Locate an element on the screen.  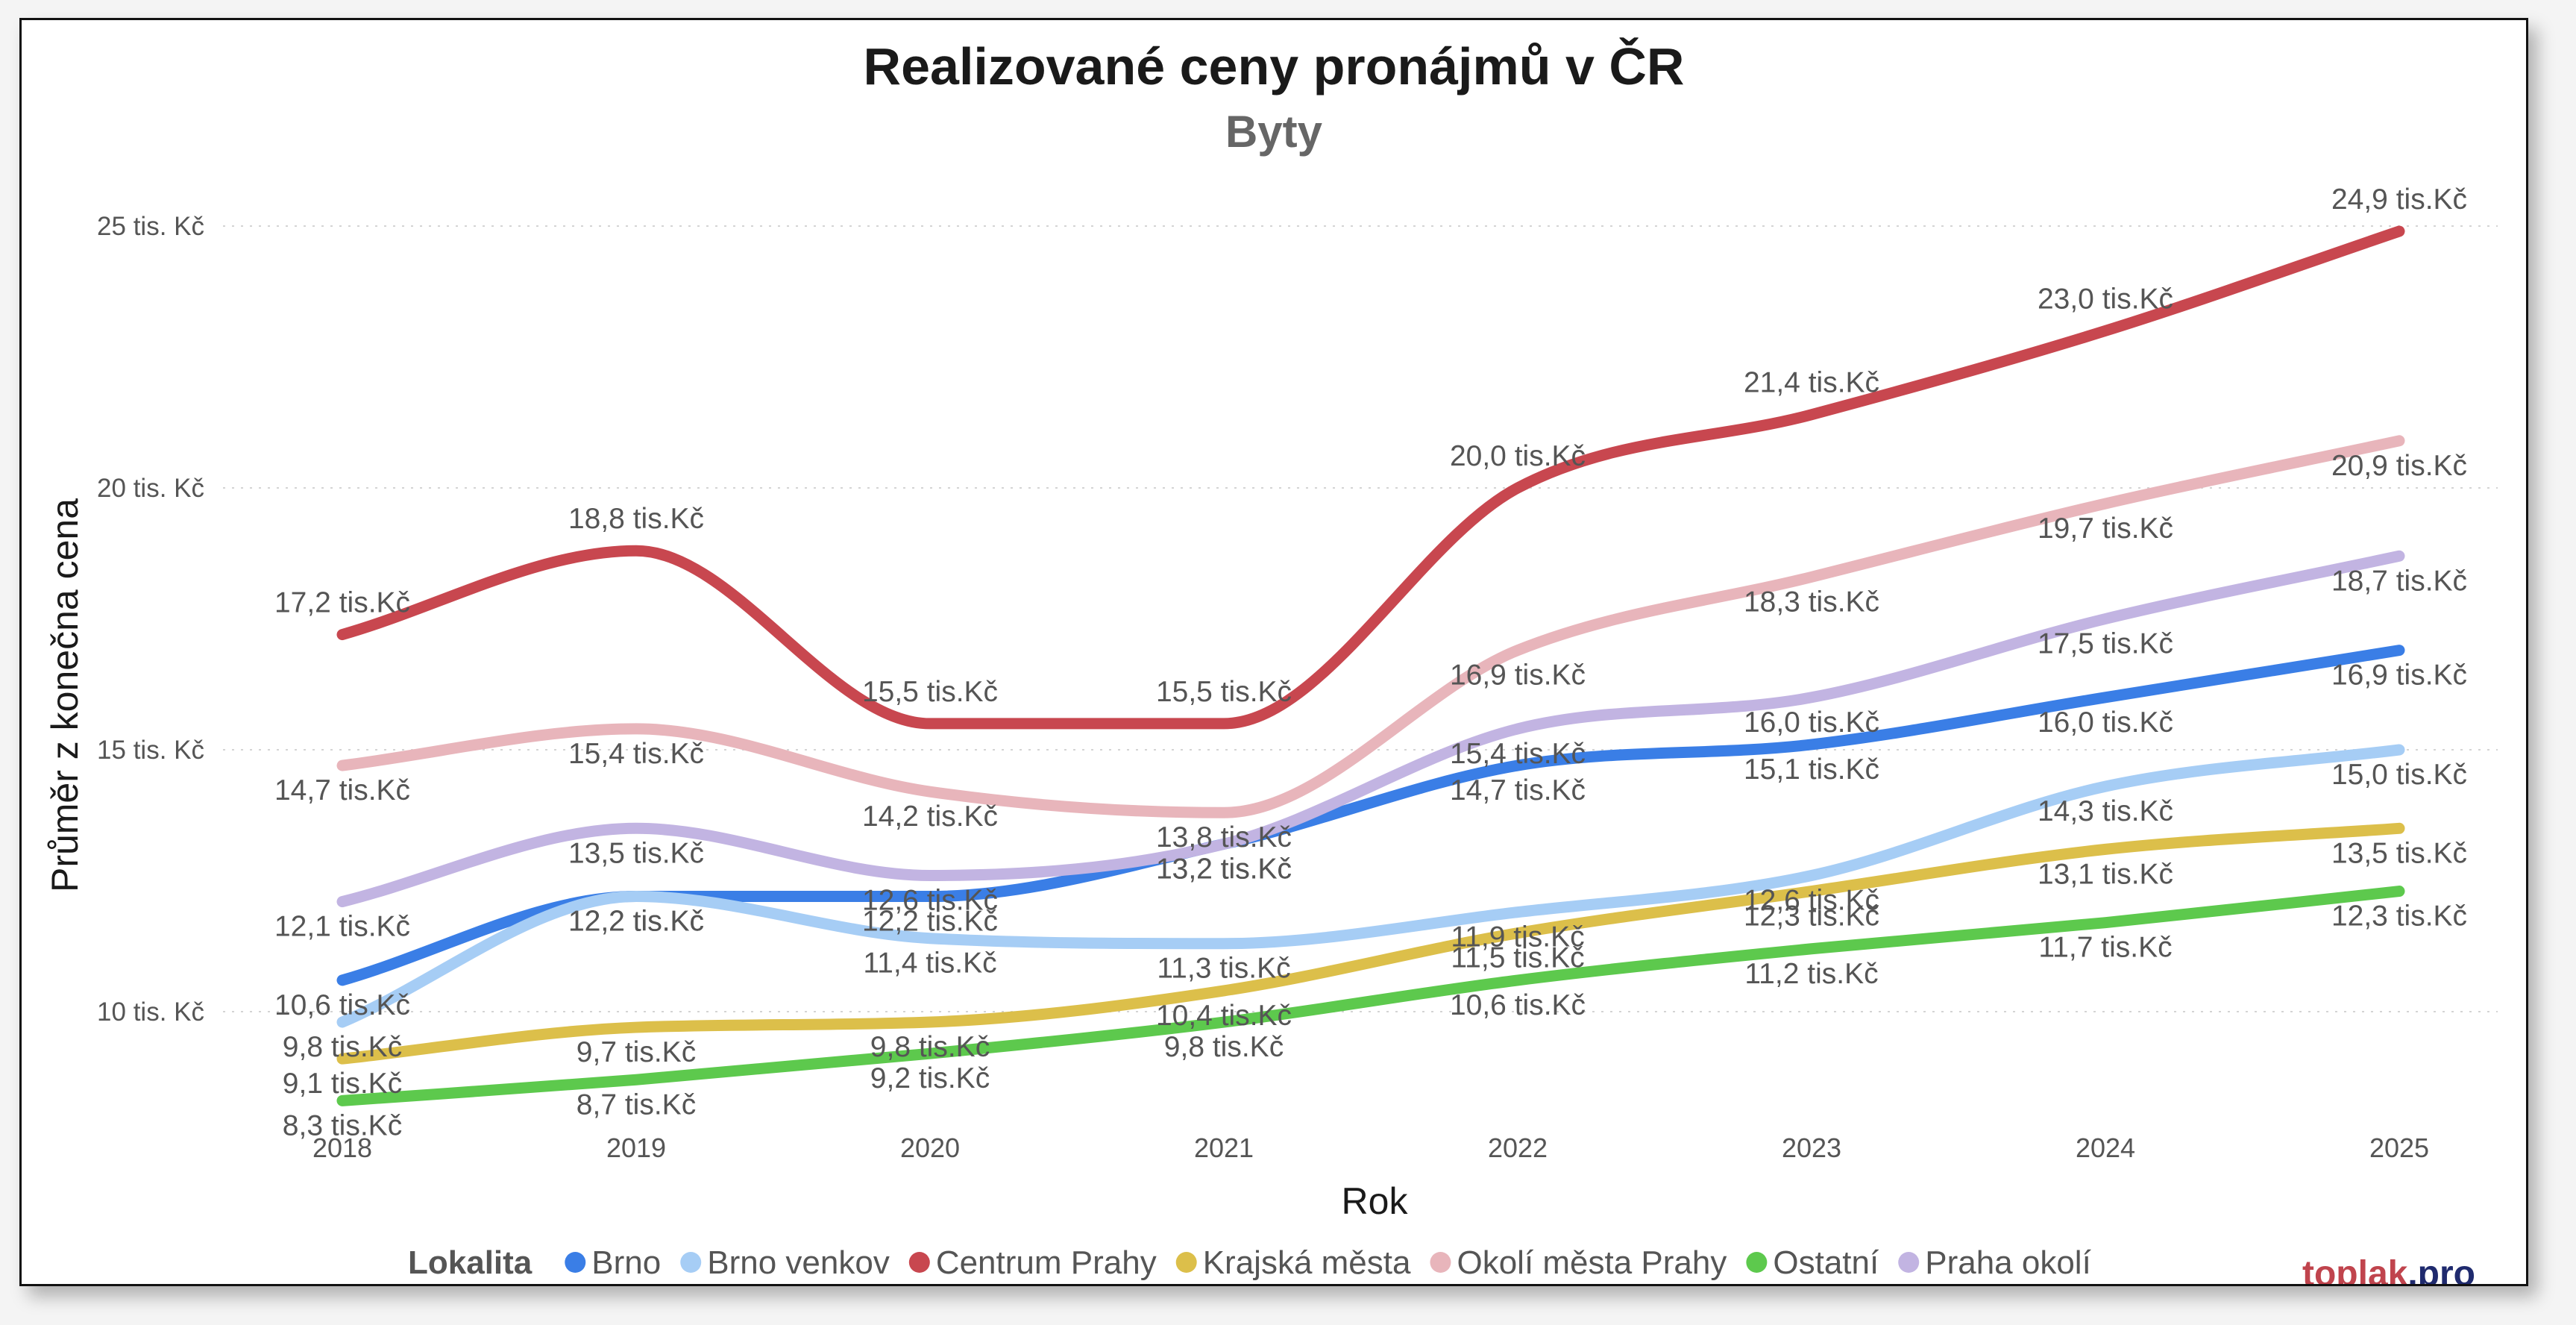
data-label: 11,4 tis.Kč is located at coordinates (930, 963).